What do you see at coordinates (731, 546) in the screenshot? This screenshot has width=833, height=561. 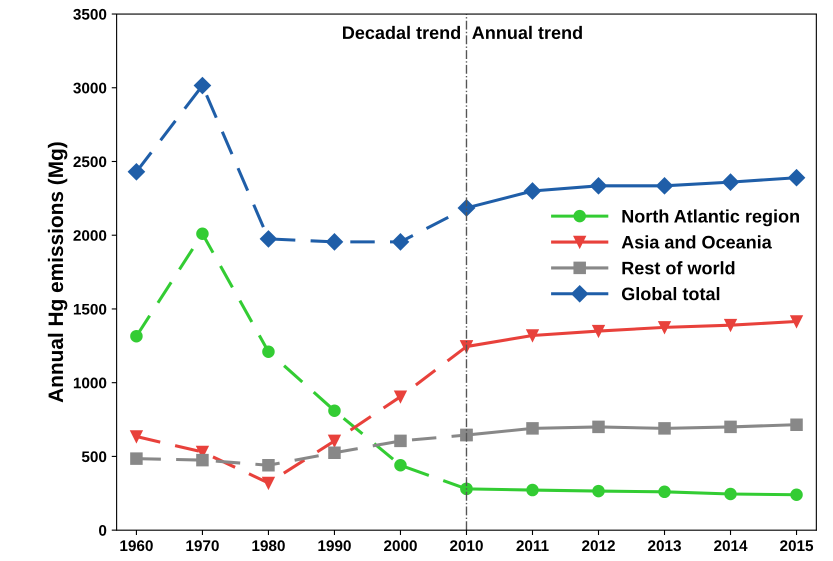 I see `x-tick-label: 2014` at bounding box center [731, 546].